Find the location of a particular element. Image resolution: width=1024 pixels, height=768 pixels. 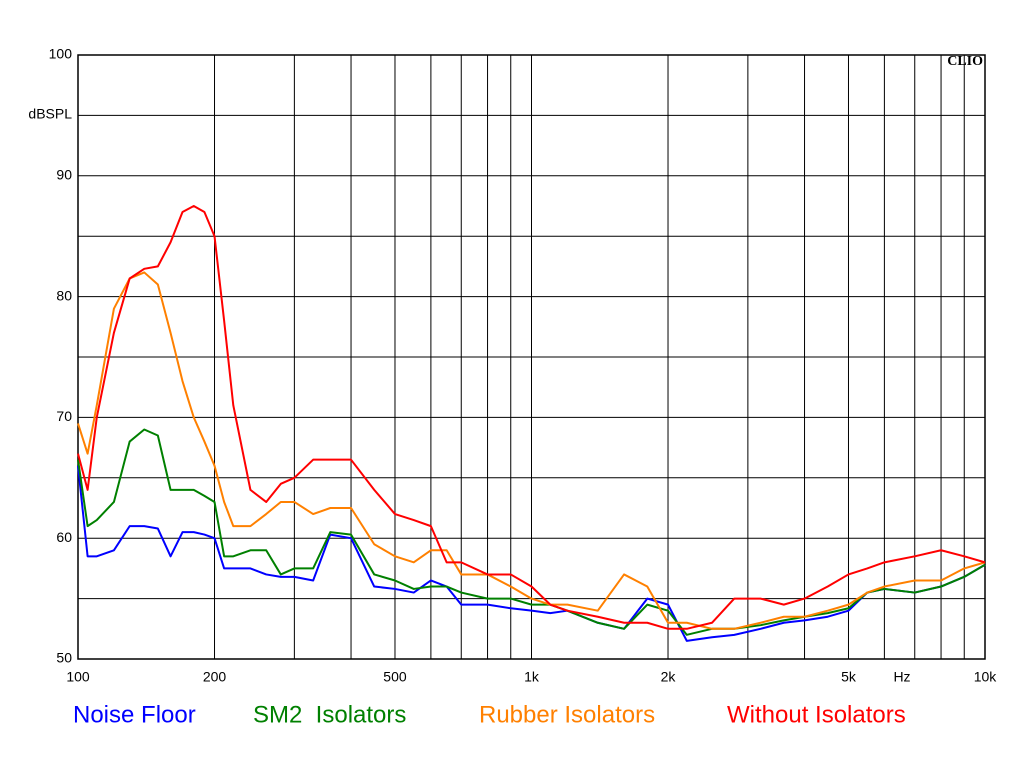

y-tick-label: 100 is located at coordinates (61, 54).